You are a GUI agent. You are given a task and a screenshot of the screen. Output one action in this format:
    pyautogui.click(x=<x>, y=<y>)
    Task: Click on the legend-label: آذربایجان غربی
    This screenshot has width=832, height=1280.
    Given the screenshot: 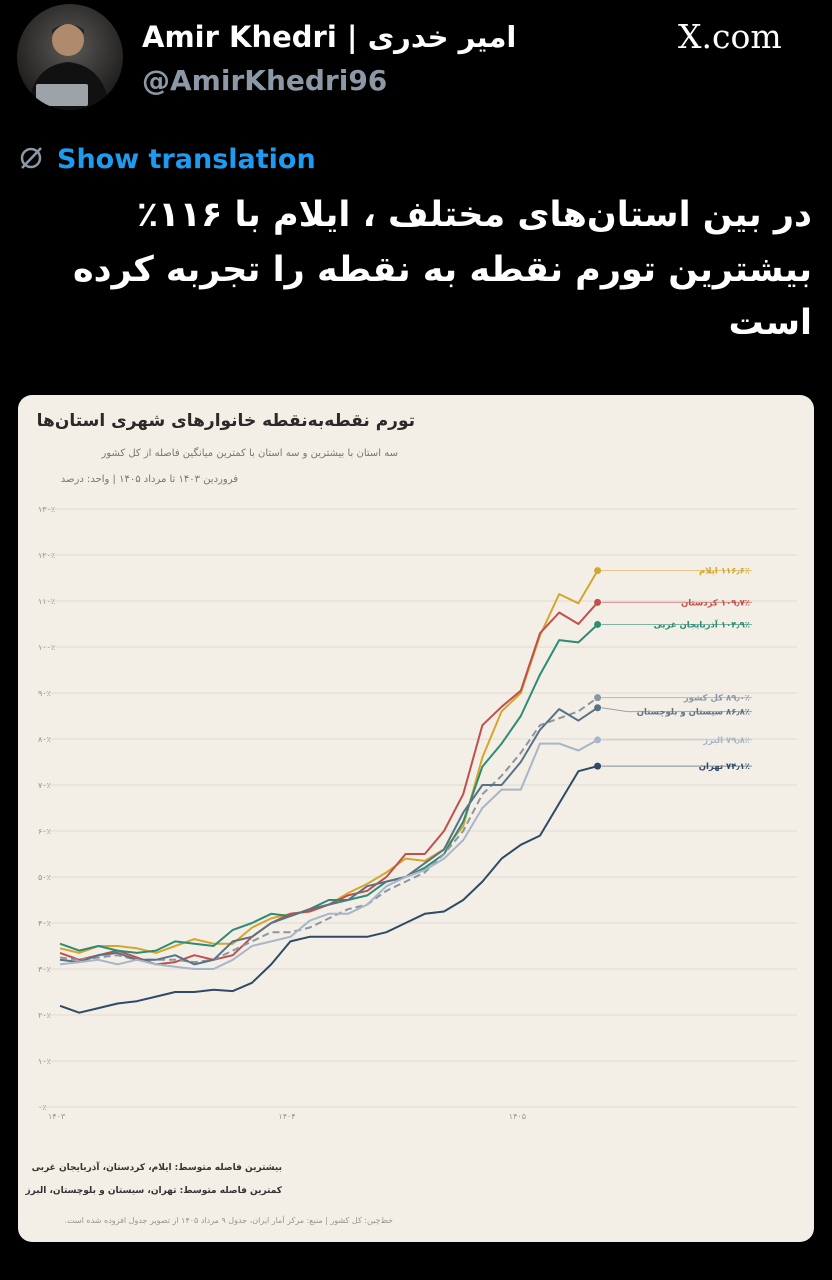 What is the action you would take?
    pyautogui.click(x=686, y=624)
    